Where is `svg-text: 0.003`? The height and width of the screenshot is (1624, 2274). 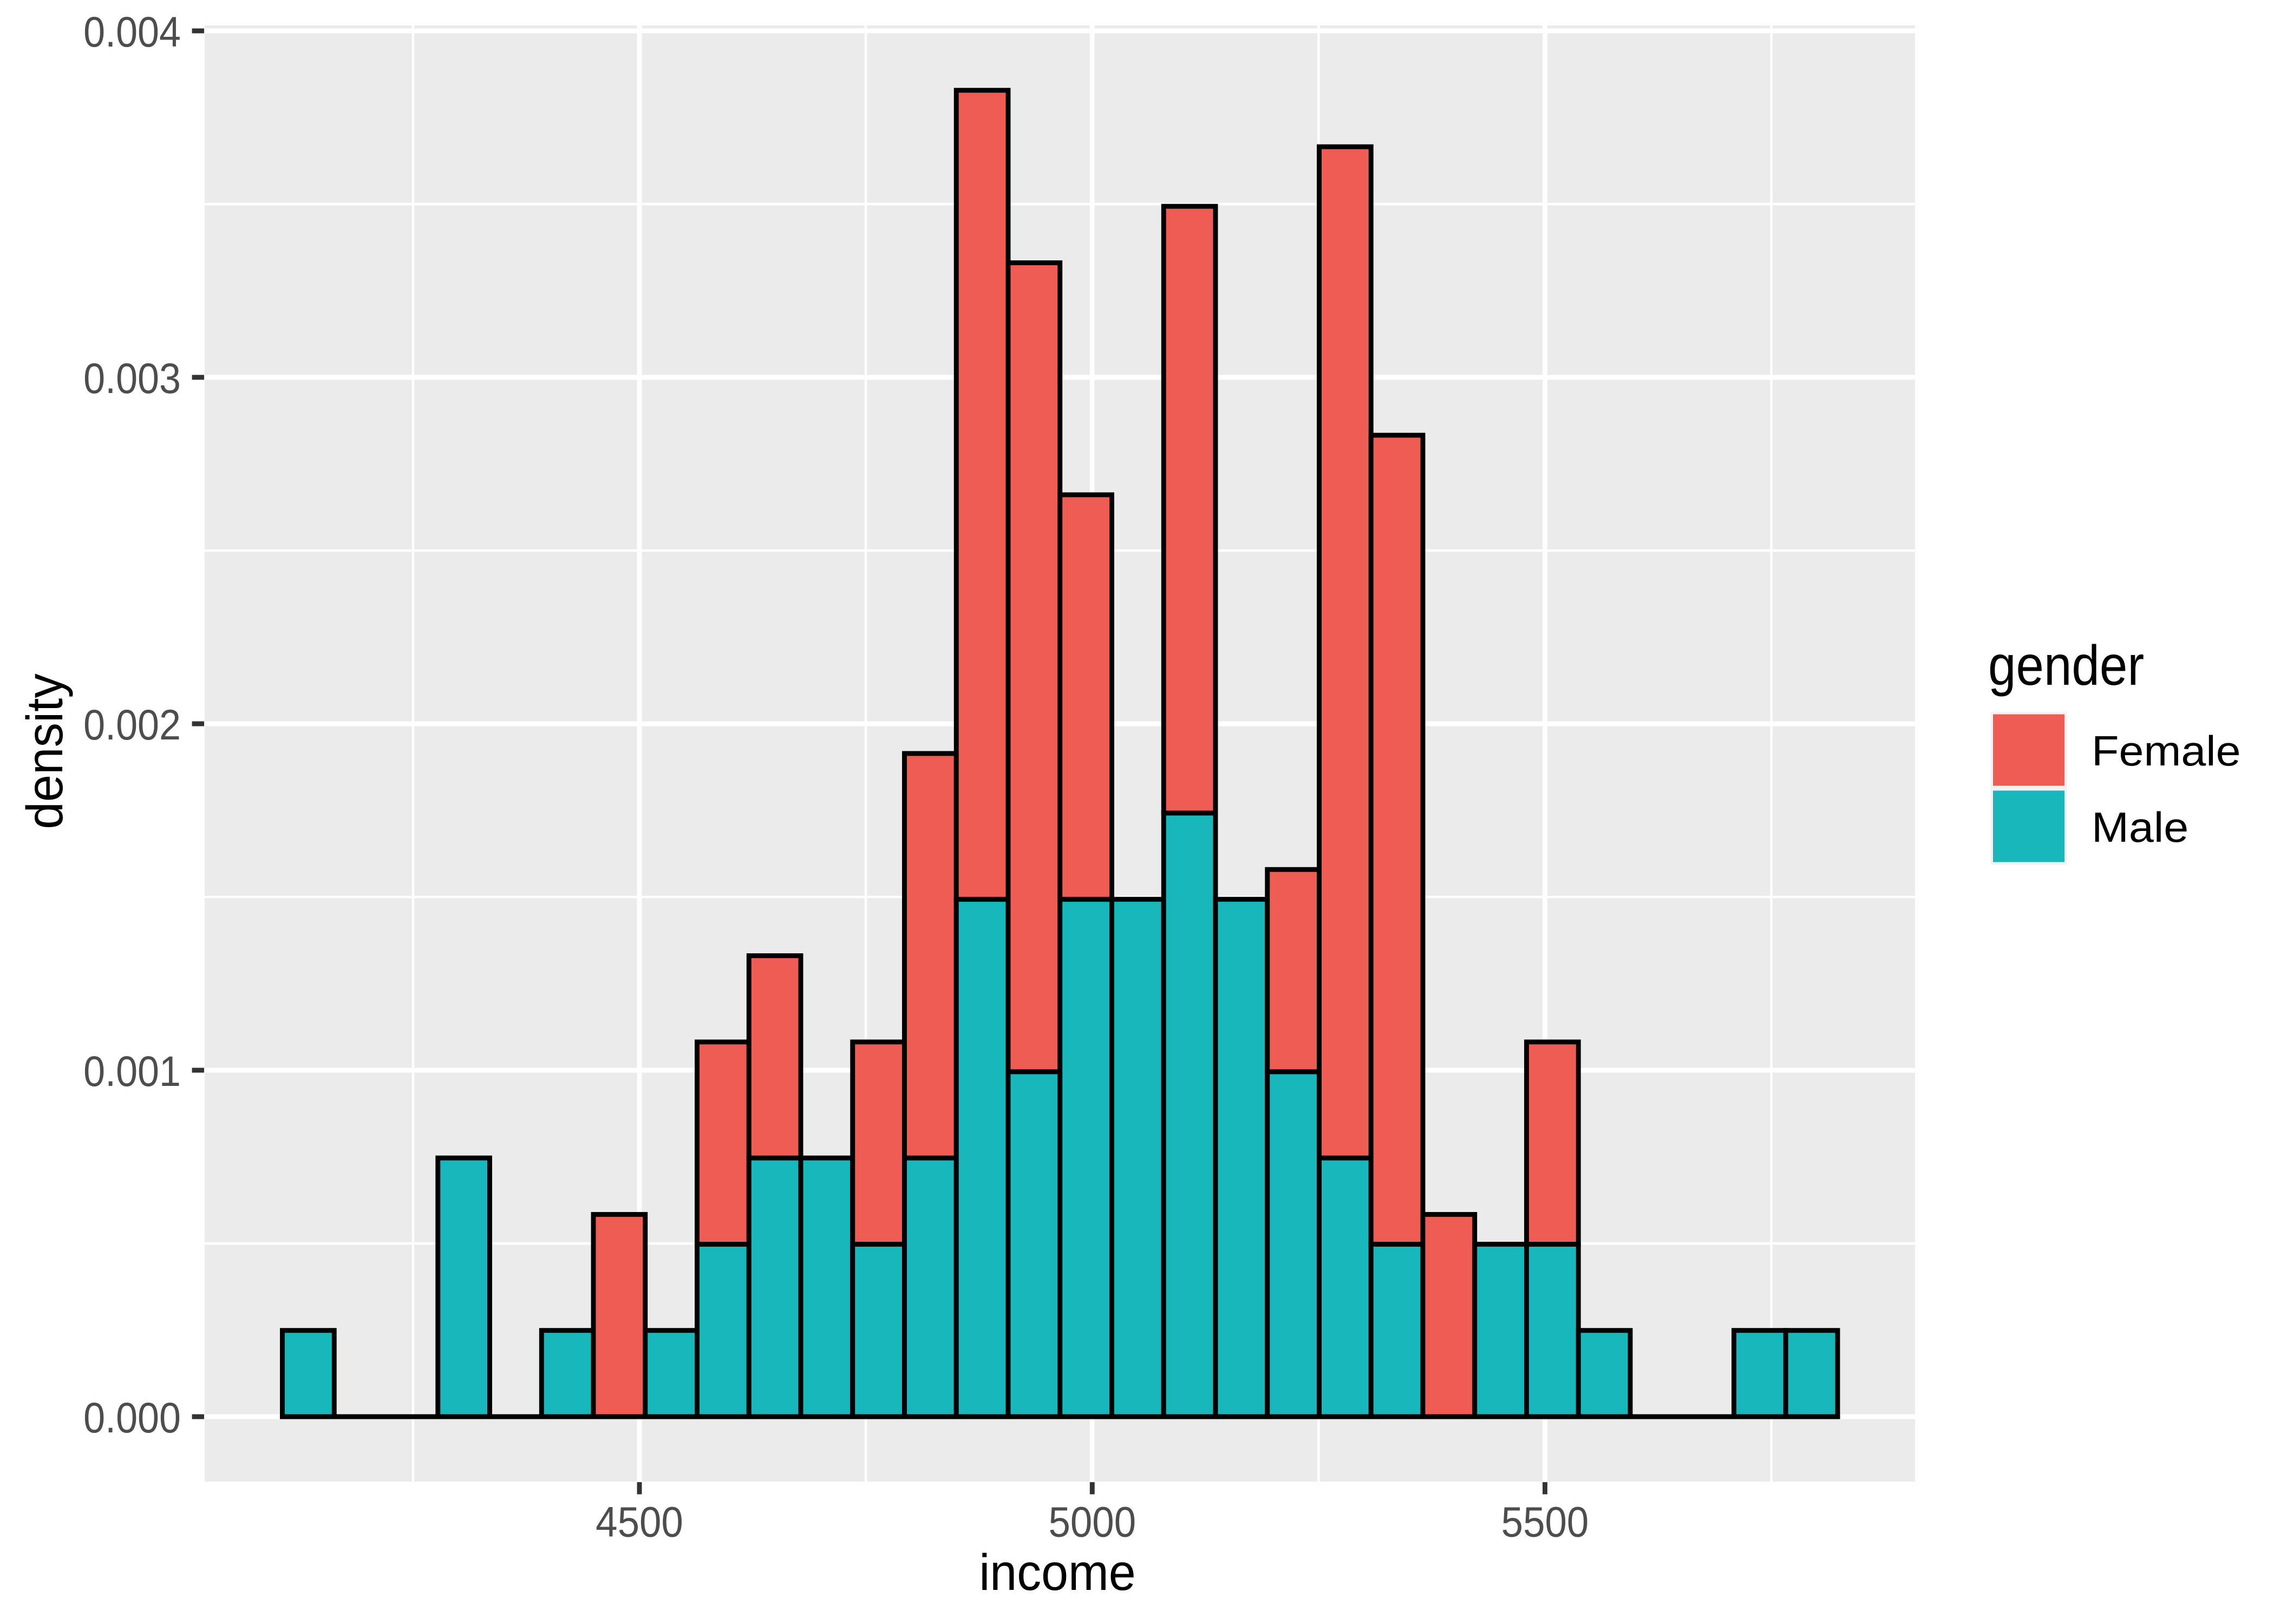 svg-text: 0.003 is located at coordinates (132, 379).